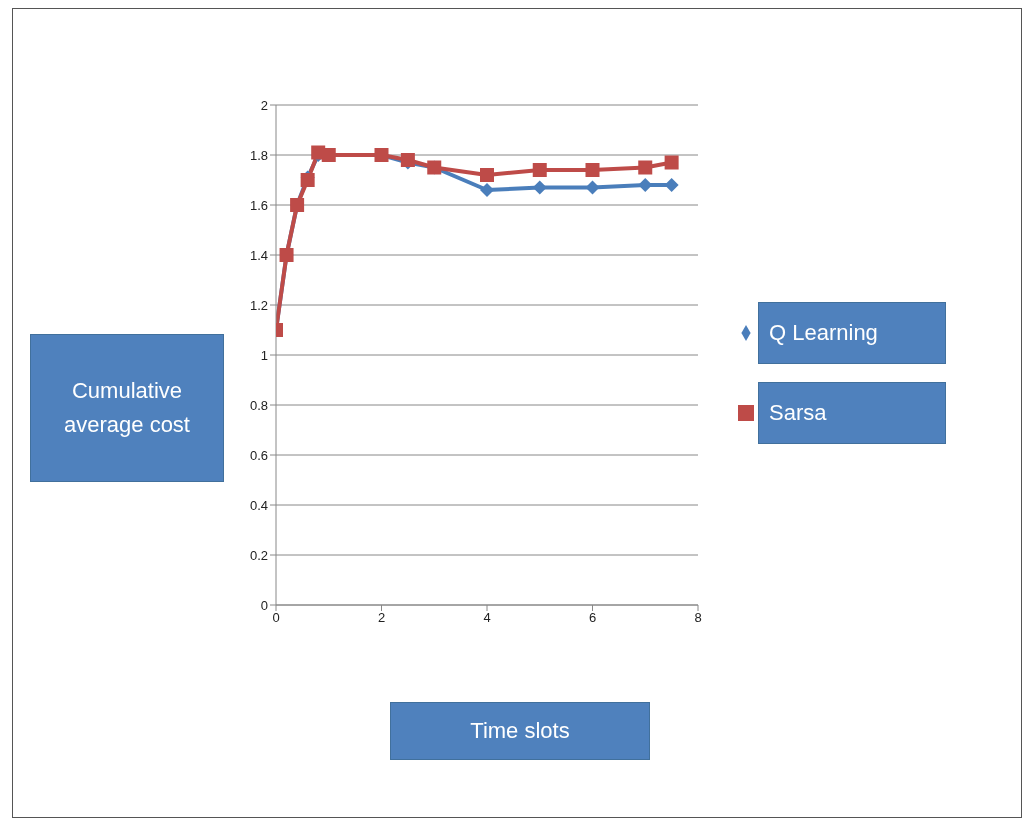  Describe the element at coordinates (698, 618) in the screenshot. I see `x-tick-label: 8` at that location.